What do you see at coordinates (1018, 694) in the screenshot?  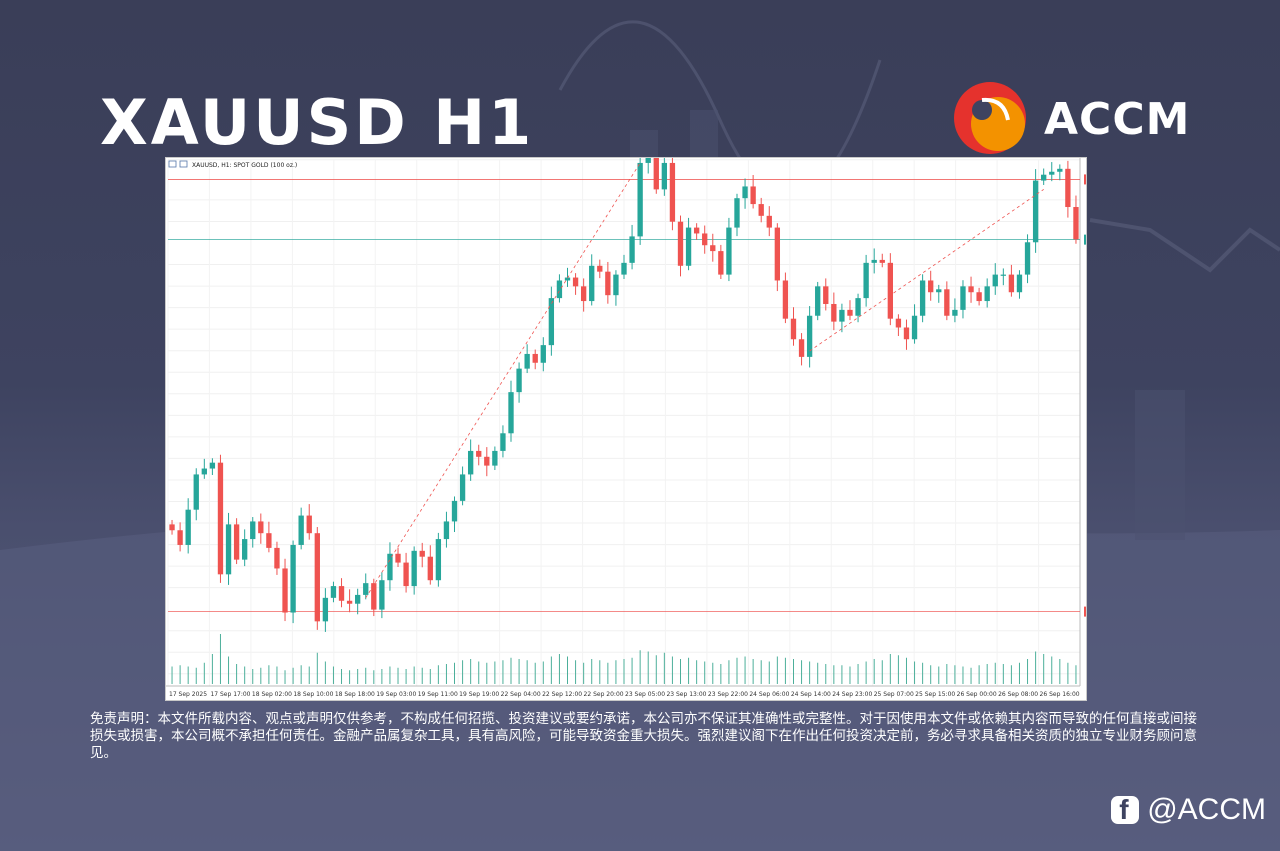 I see `x-tick-label: 26 Sep 08:00` at bounding box center [1018, 694].